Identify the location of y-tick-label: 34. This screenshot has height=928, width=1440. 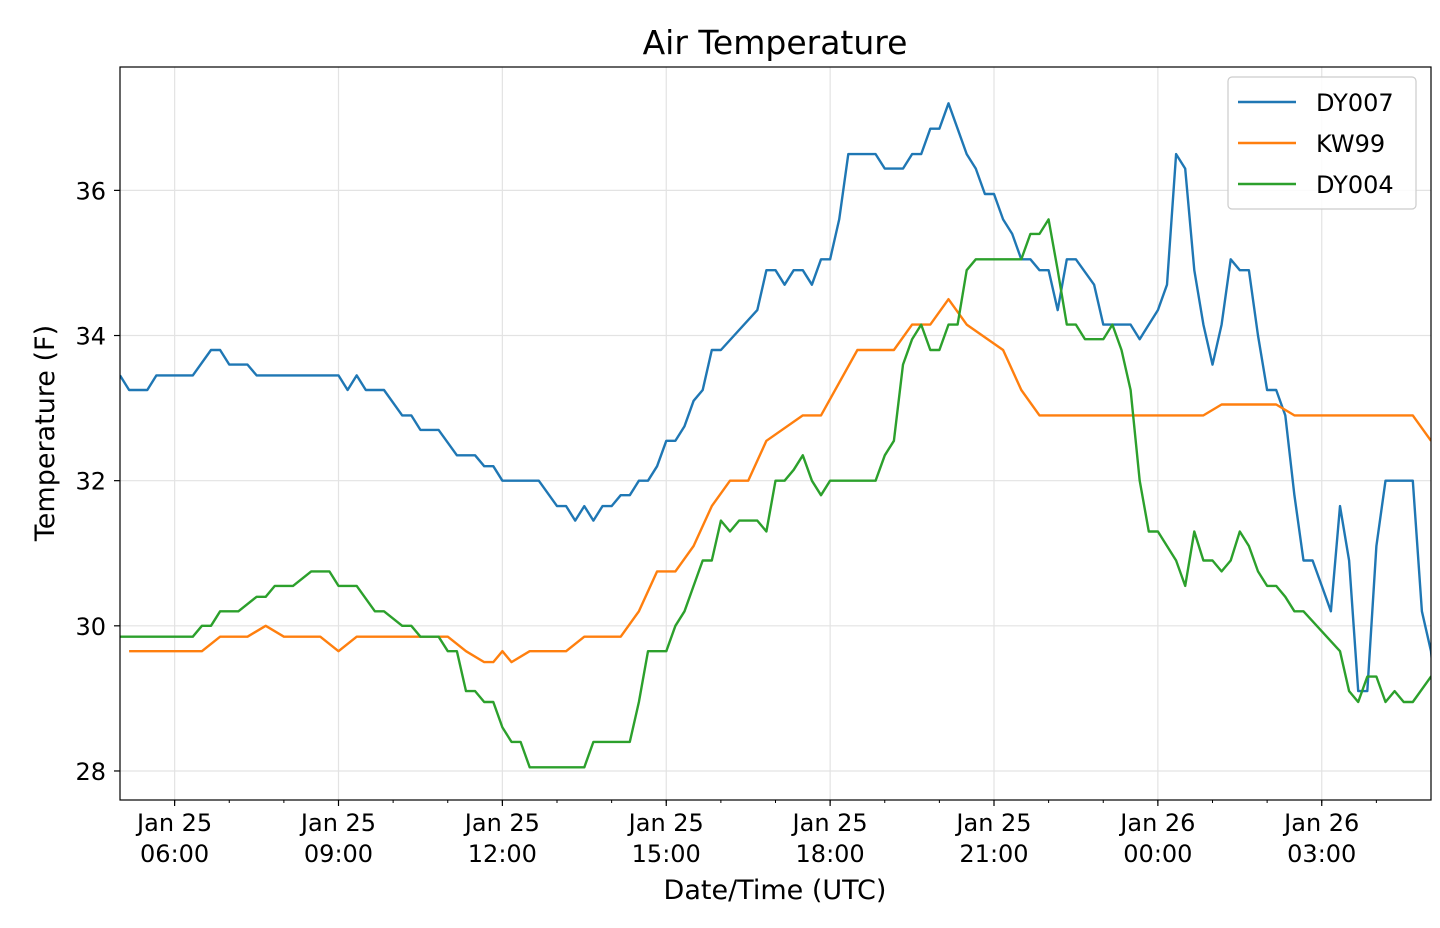
(90, 337).